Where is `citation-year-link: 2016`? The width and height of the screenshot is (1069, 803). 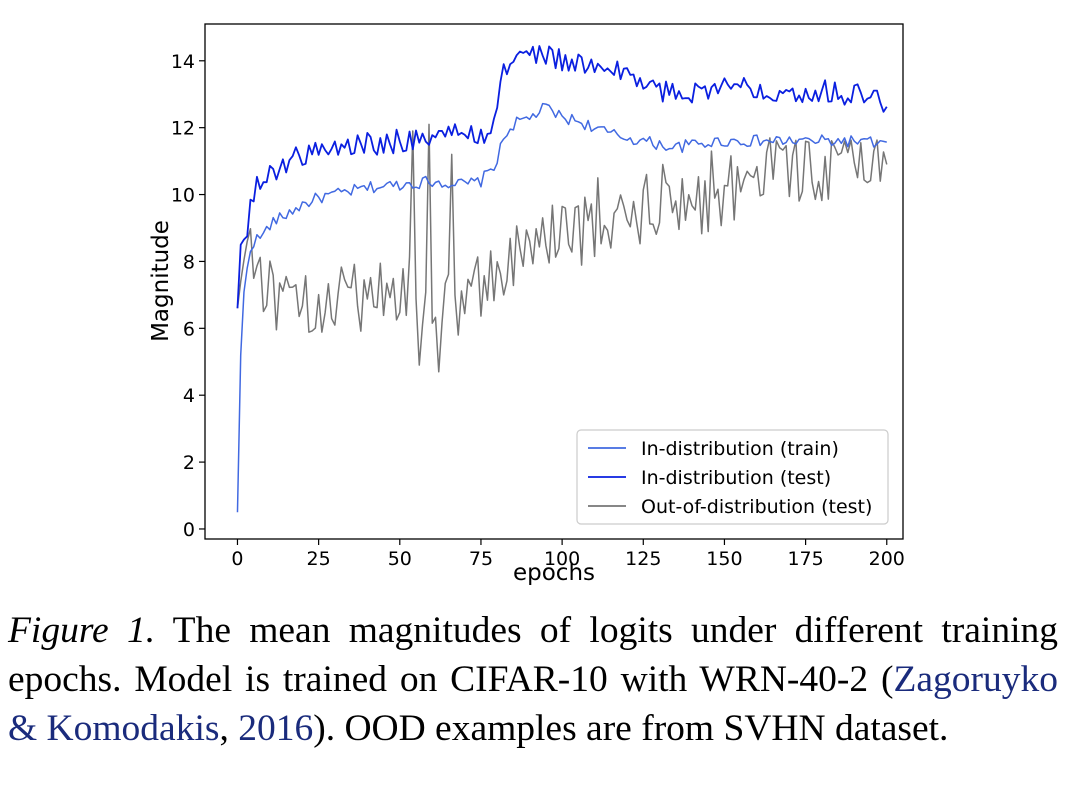 citation-year-link: 2016 is located at coordinates (276, 728).